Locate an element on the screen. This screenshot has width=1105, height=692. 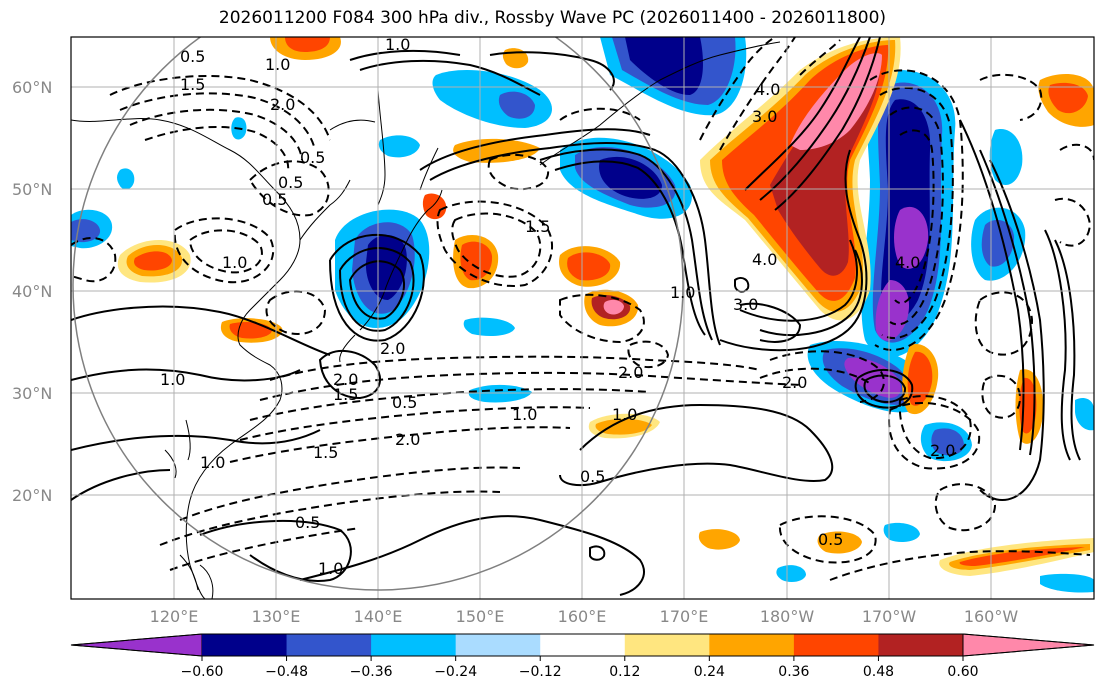
colorbar-extend-min is located at coordinates (136, 645).